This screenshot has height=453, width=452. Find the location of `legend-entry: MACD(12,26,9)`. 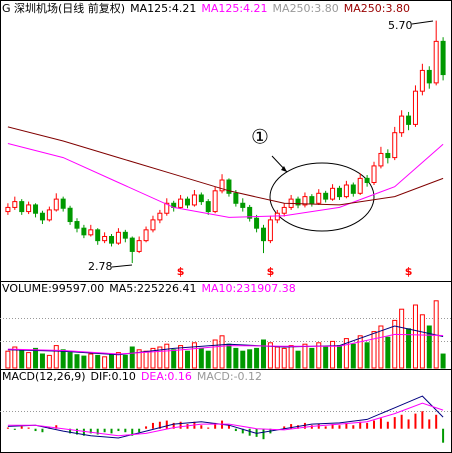

legend-entry: MACD(12,26,9) is located at coordinates (44, 376).